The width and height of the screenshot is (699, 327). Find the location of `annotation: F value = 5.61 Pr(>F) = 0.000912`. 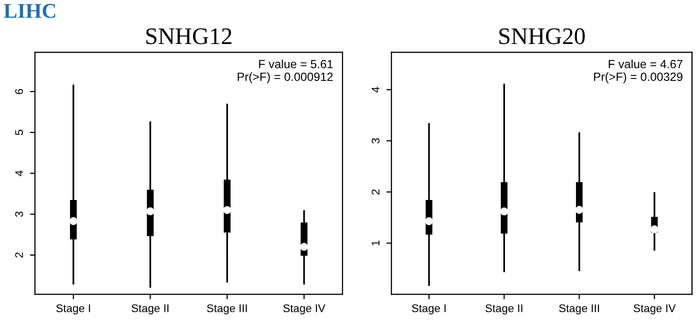

annotation: F value = 5.61 Pr(>F) = 0.000912 is located at coordinates (285, 72).